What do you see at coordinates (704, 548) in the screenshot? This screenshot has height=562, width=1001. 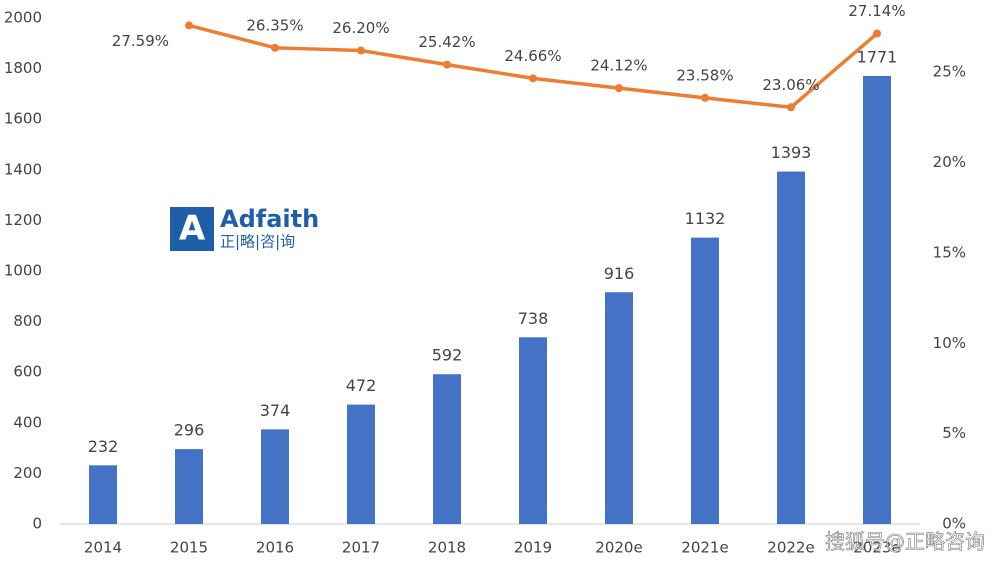 I see `x-tick-label: 2021e` at bounding box center [704, 548].